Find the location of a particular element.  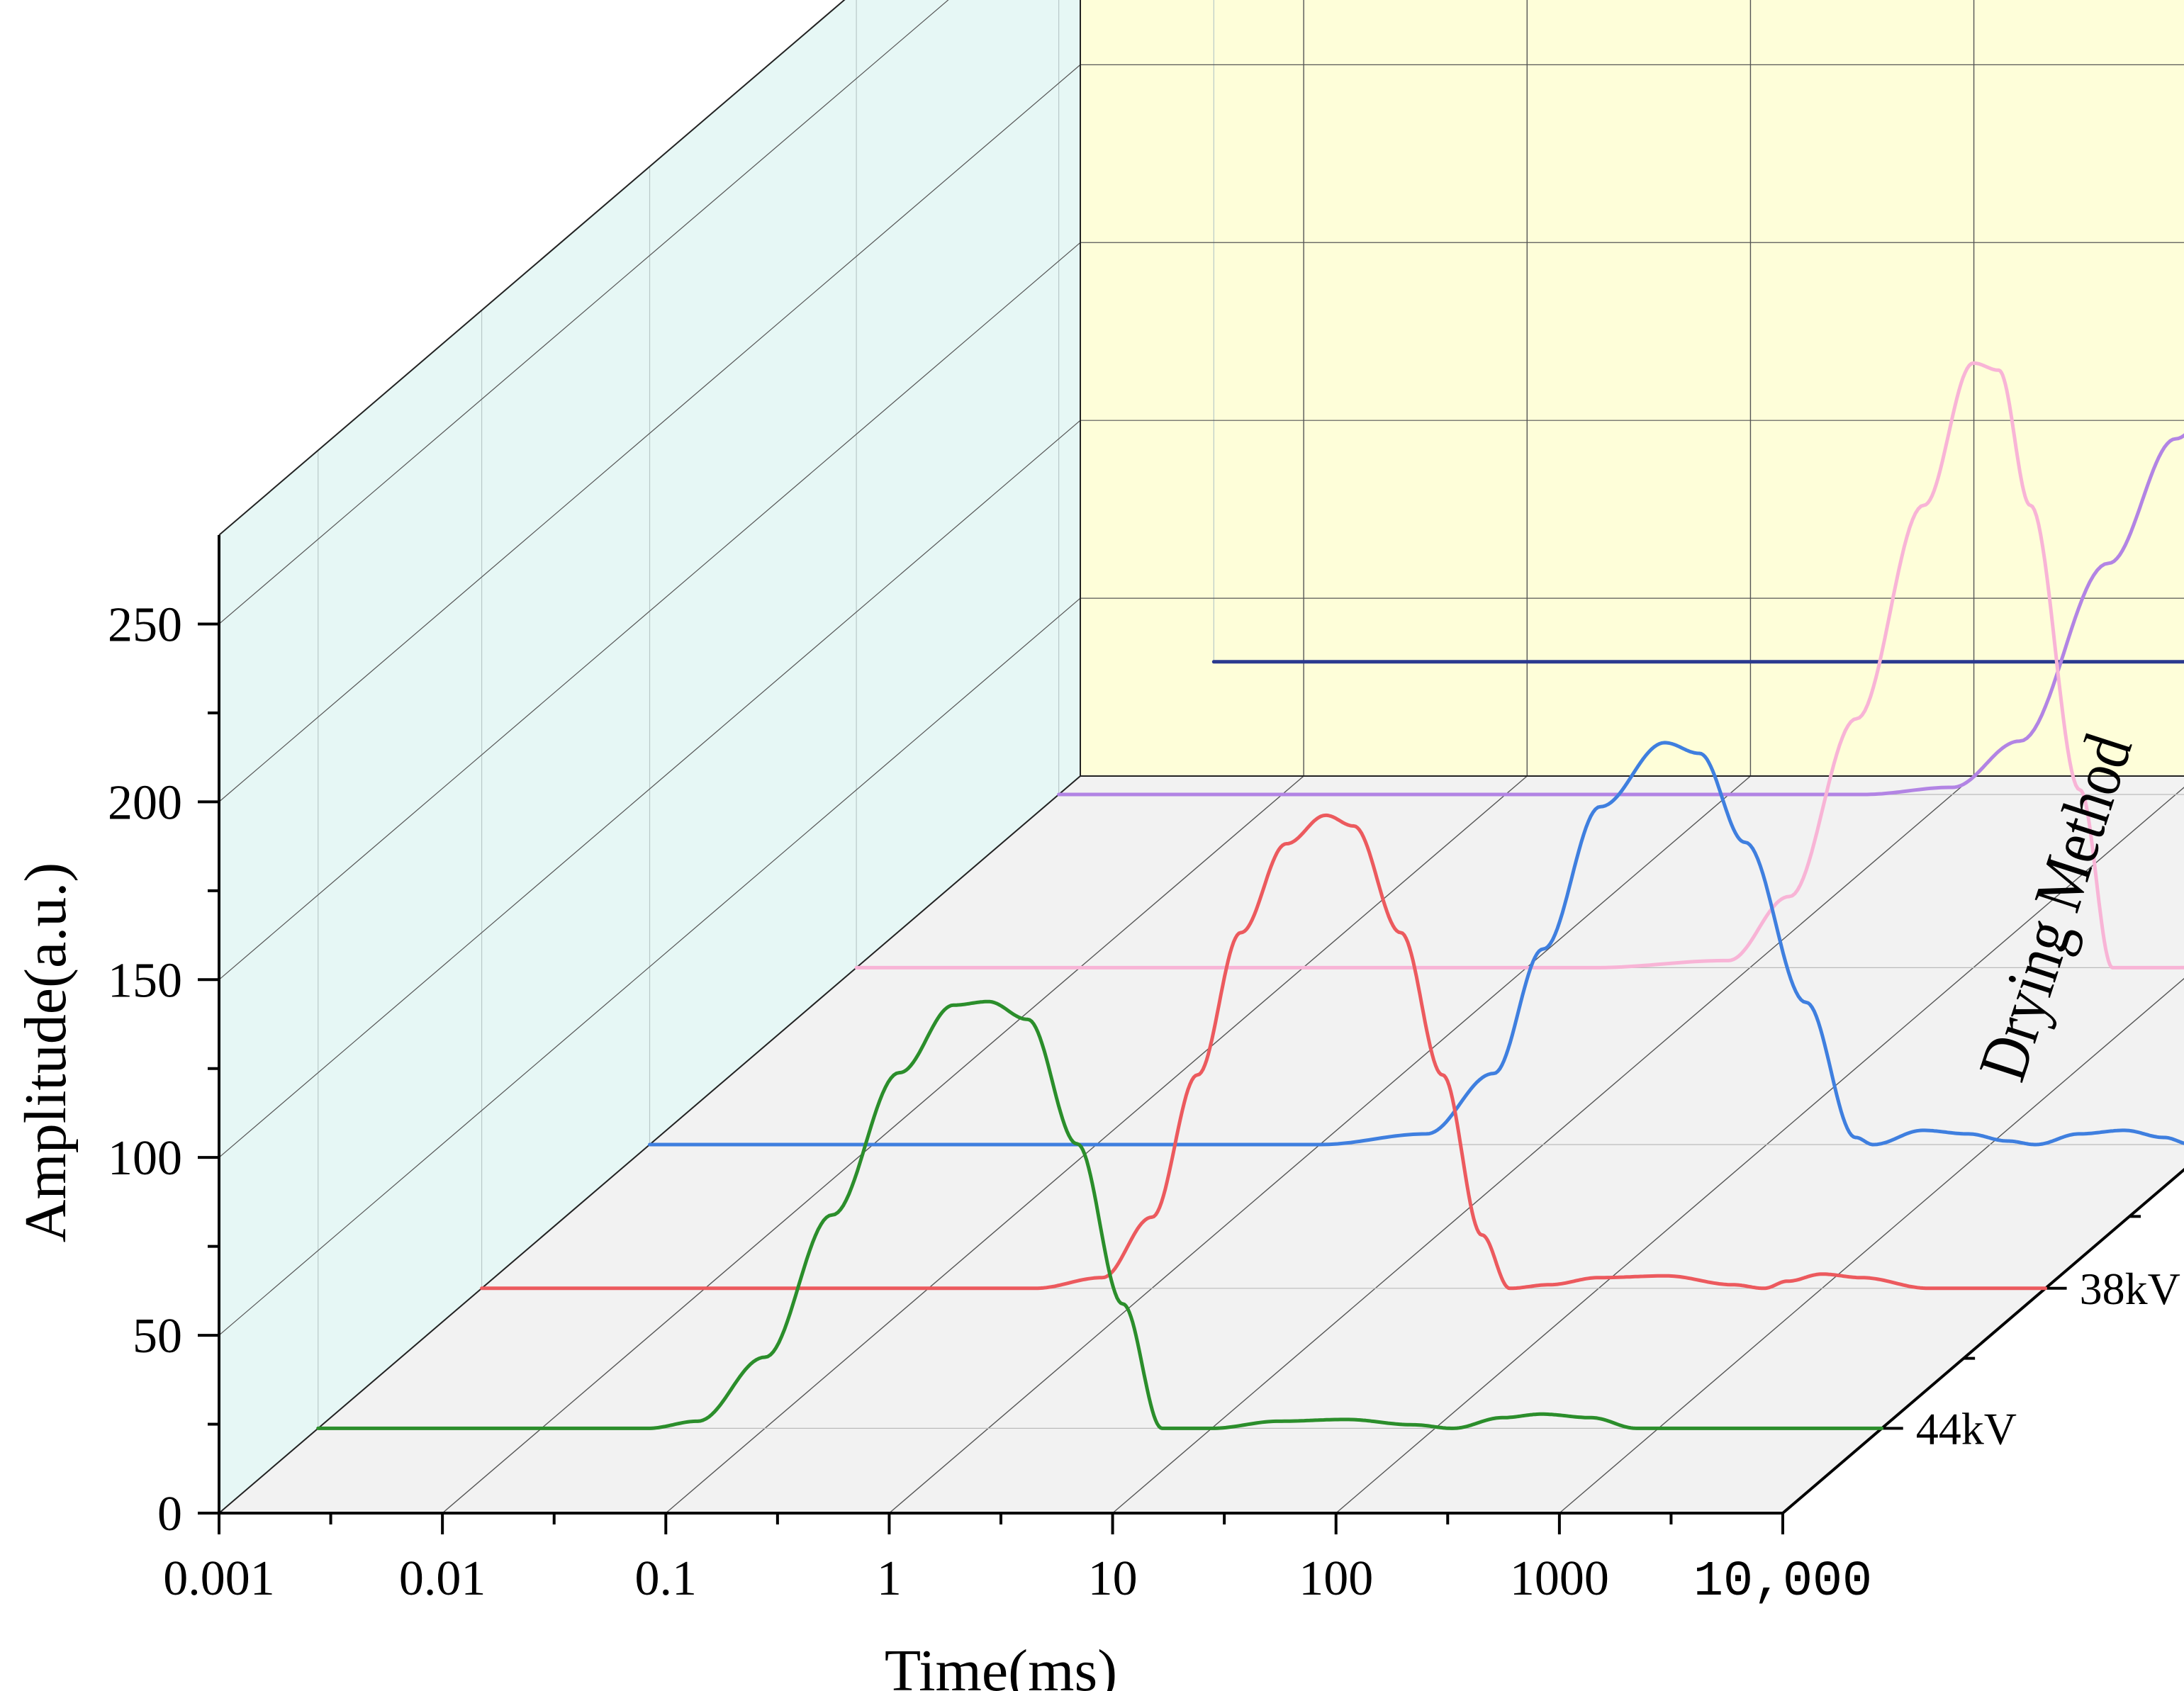

x-tick-label-6: 1000 is located at coordinates (1560, 1578).